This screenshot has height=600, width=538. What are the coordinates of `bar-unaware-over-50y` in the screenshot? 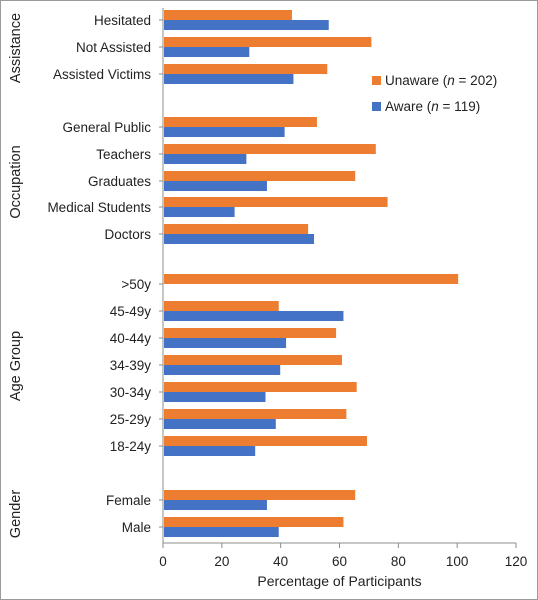 It's located at (311, 279).